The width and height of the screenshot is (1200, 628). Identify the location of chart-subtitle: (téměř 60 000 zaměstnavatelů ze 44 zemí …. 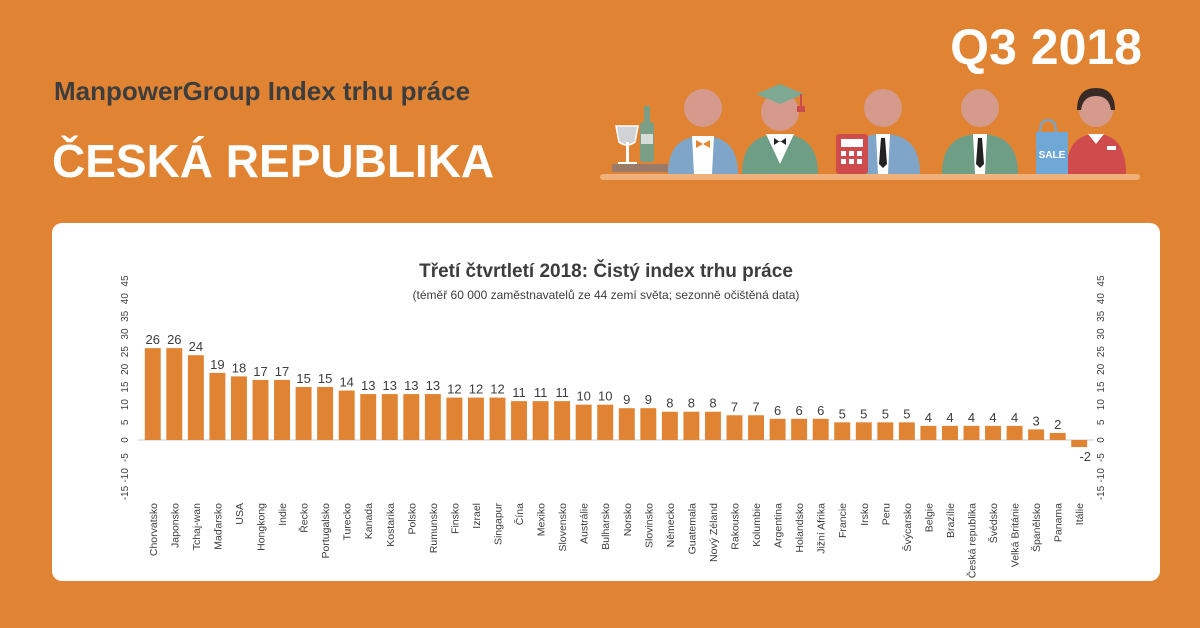
(606, 295).